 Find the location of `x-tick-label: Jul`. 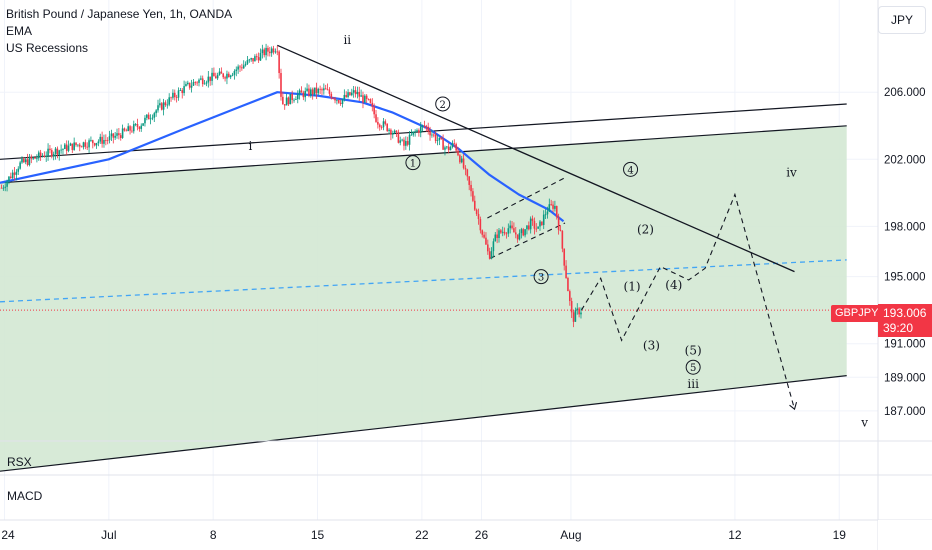

x-tick-label: Jul is located at coordinates (108, 535).